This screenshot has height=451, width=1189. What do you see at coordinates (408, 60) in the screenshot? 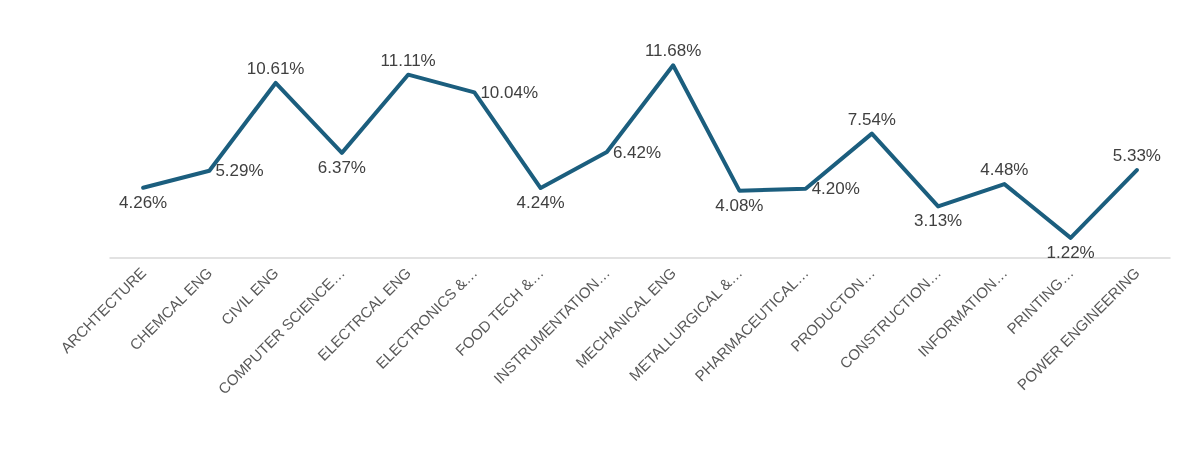
I see `data-label: 11.11%` at bounding box center [408, 60].